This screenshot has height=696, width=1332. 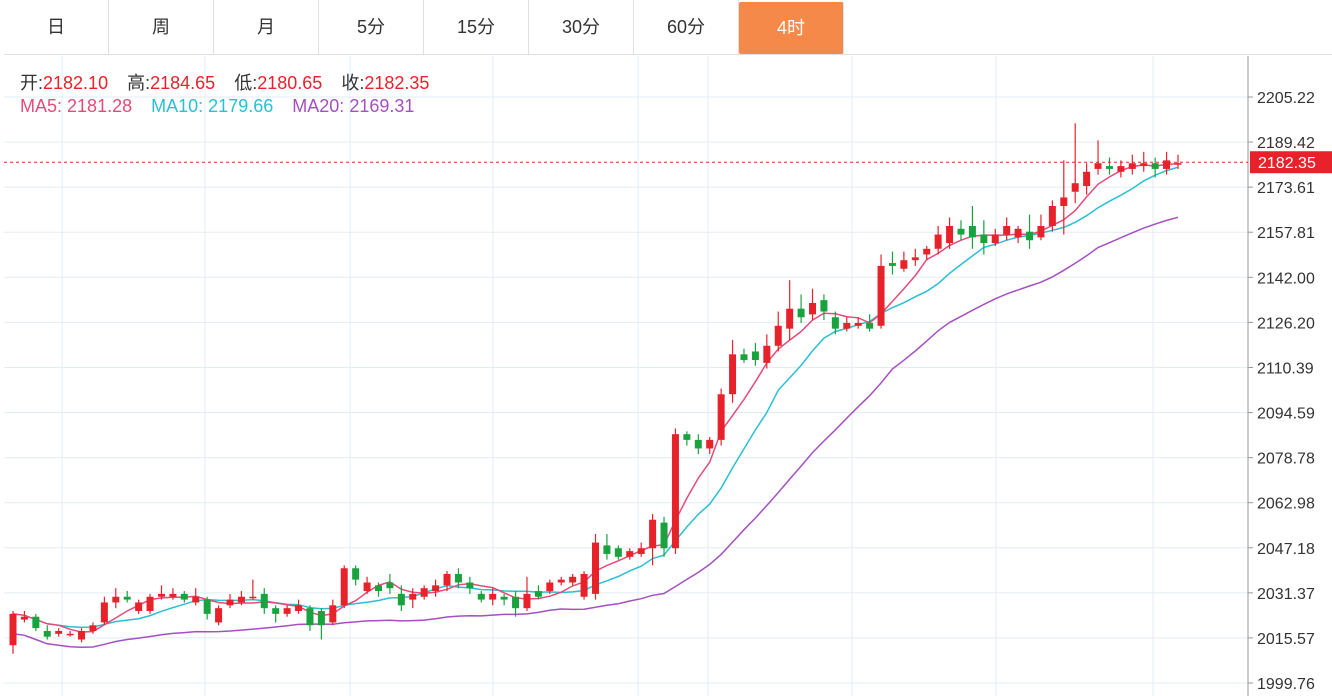 What do you see at coordinates (476, 27) in the screenshot?
I see `tab-15min: 15分` at bounding box center [476, 27].